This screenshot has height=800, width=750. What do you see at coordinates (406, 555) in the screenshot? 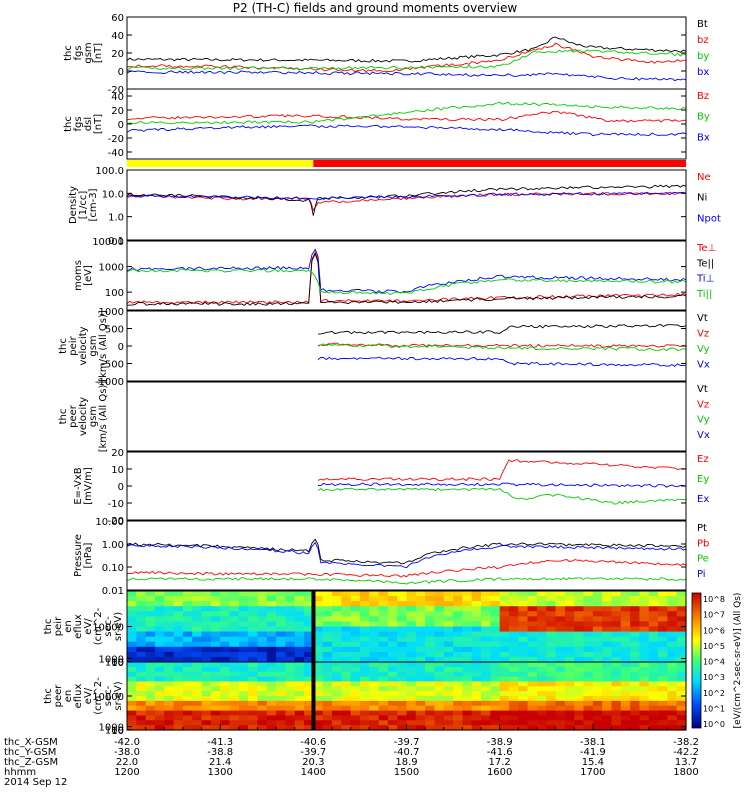
I see `series-line-Pi` at bounding box center [406, 555].